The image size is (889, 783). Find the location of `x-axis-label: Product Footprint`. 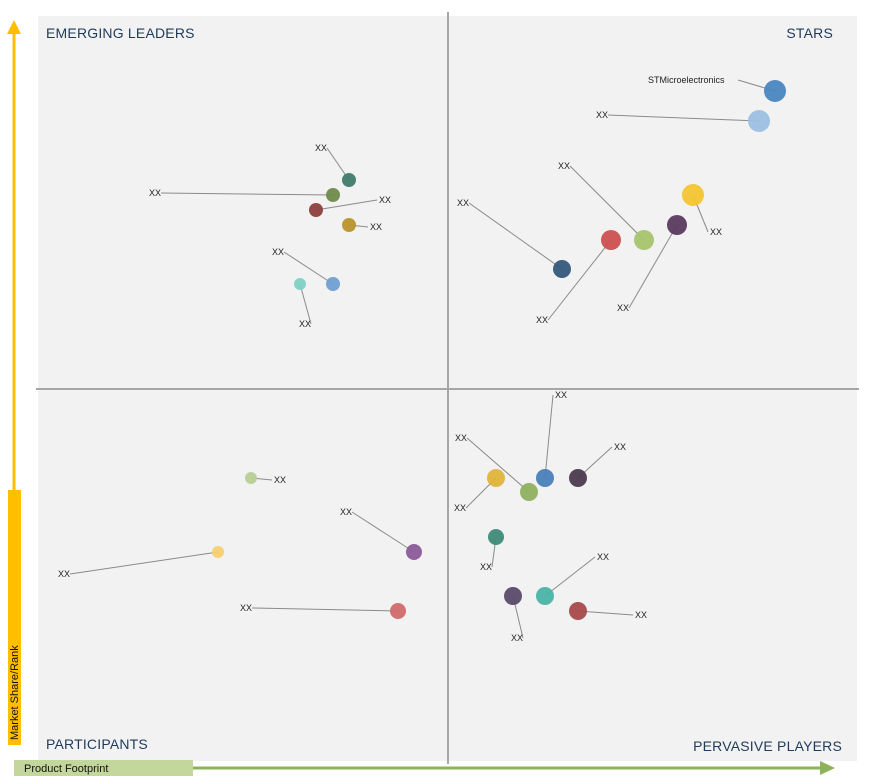

x-axis-label: Product Footprint is located at coordinates (66, 769).